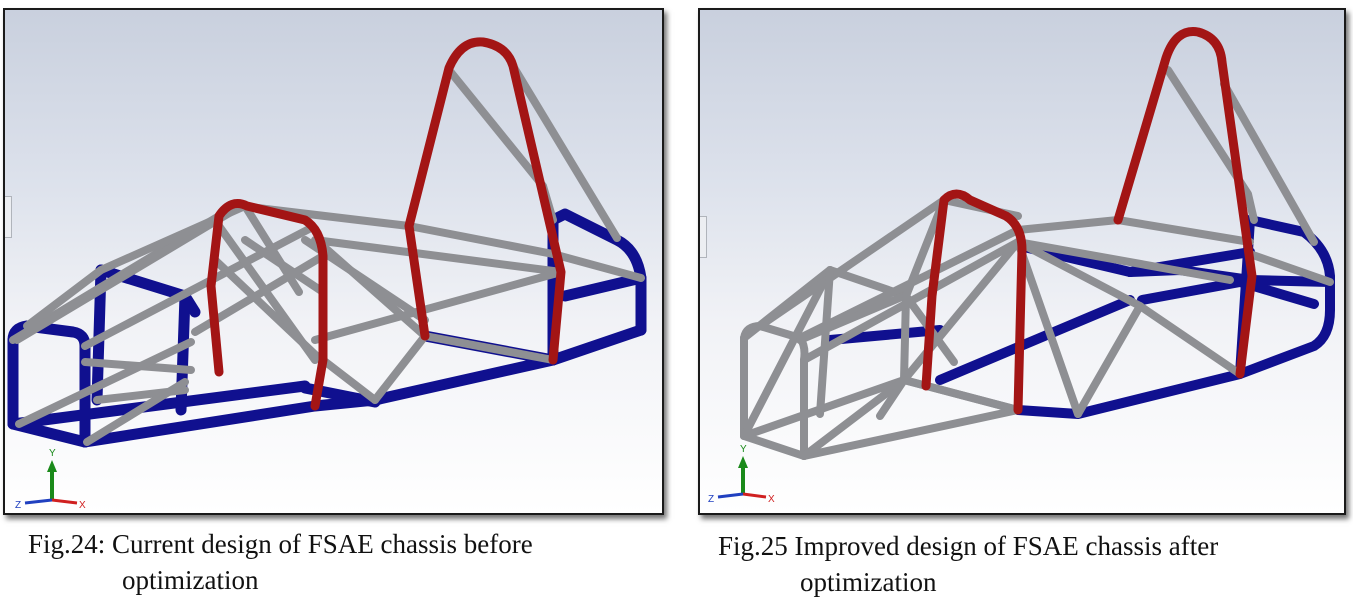 This screenshot has height=609, width=1353. Describe the element at coordinates (868, 582) in the screenshot. I see `figure-25-caption-continued: optimization` at that location.